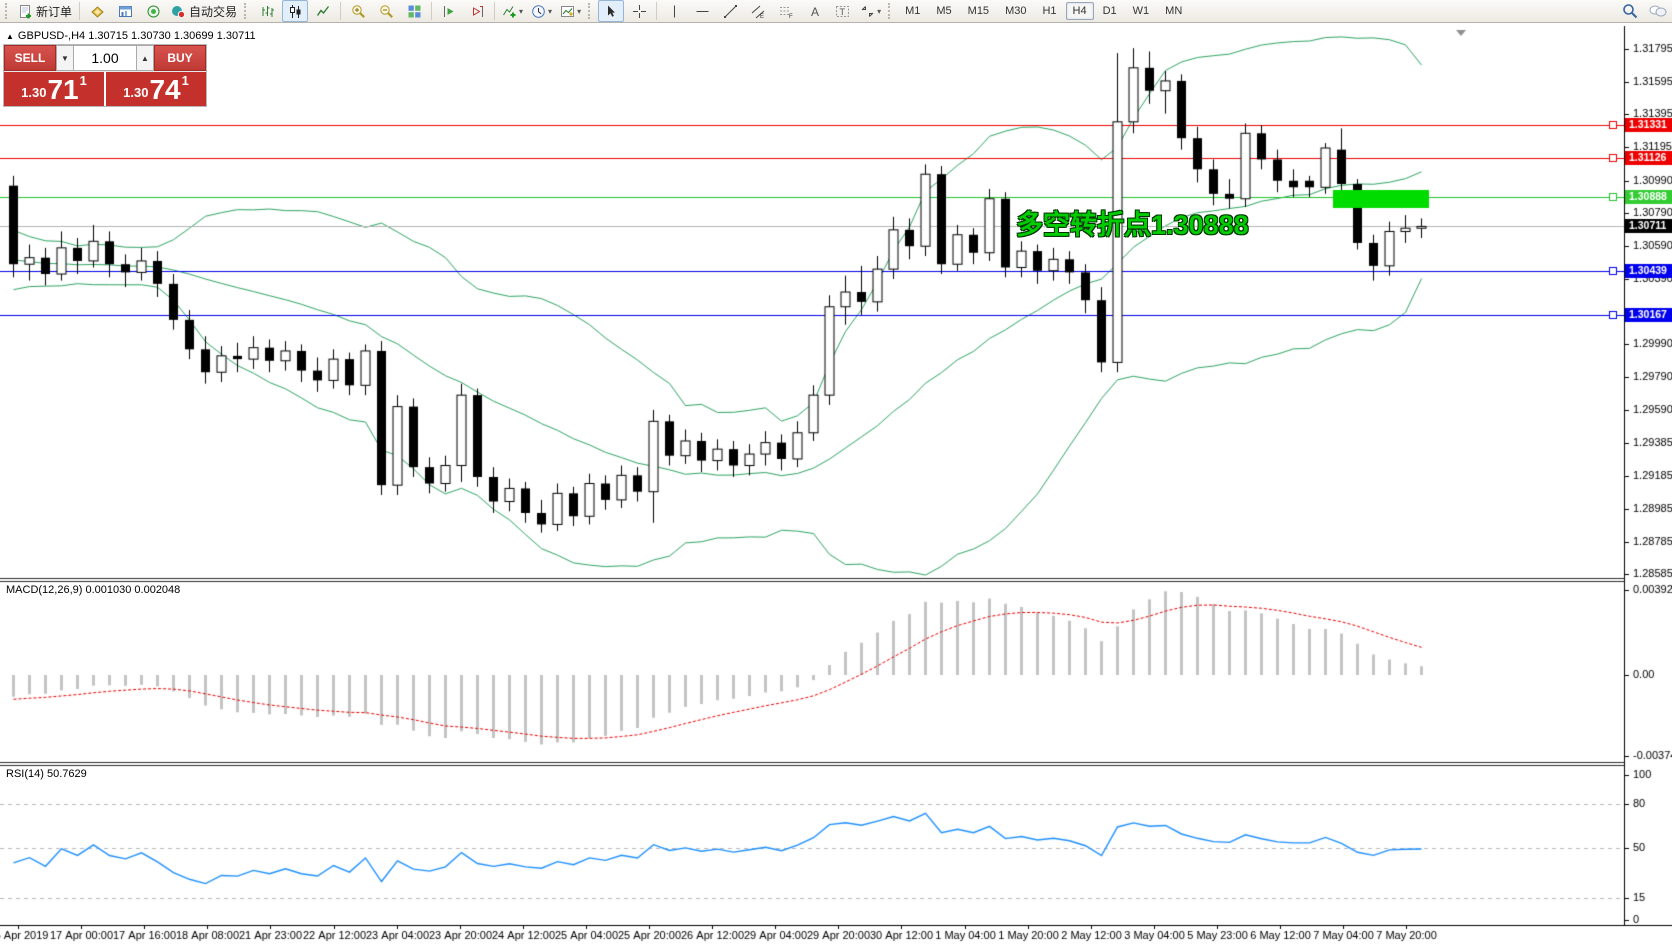  I want to click on horizontal-line-button, so click(702, 11).